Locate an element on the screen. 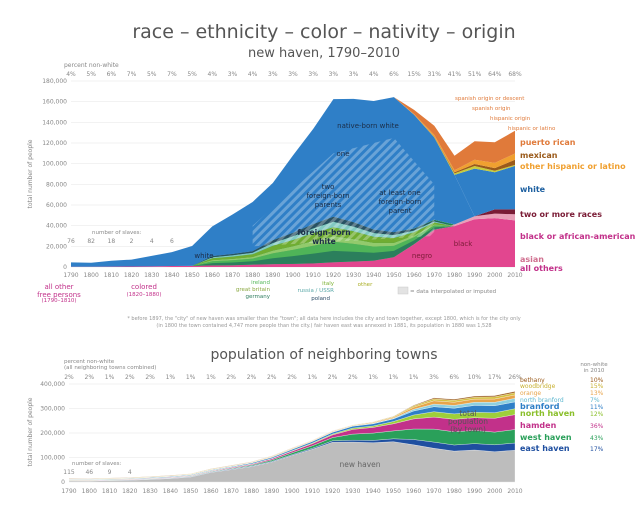 This screenshot has height=527, width=640. x-tick-label: 1860 is located at coordinates (212, 275).